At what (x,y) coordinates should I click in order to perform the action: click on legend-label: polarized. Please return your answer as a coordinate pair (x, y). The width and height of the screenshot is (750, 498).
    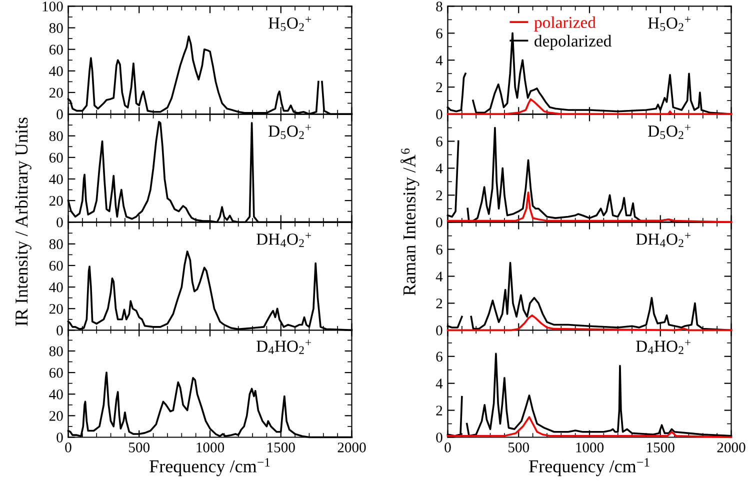
    Looking at the image, I should click on (565, 24).